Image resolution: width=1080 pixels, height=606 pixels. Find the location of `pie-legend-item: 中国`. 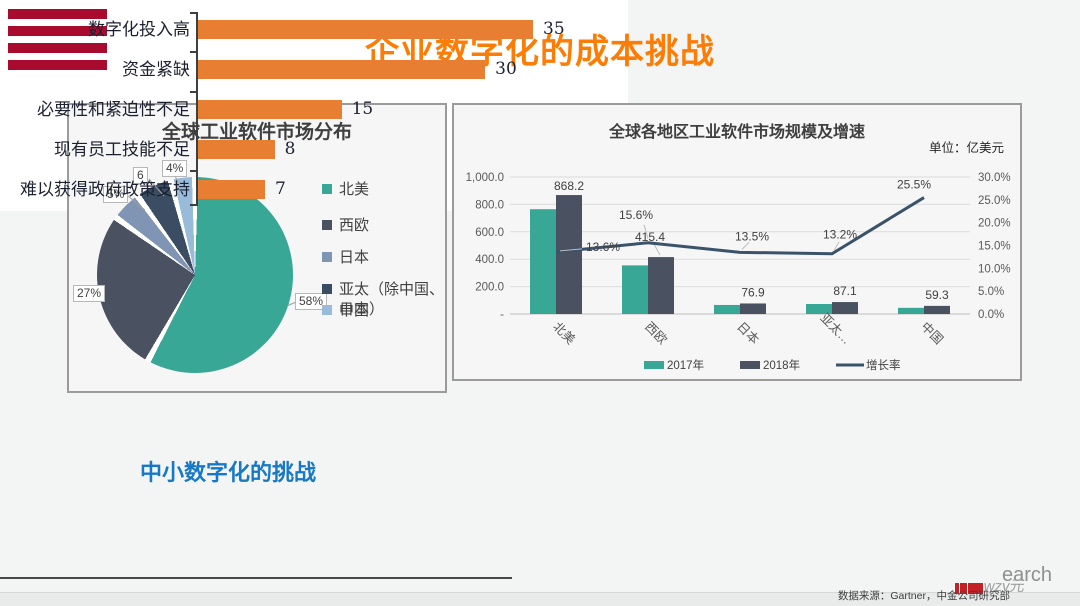

pie-legend-item: 中国 is located at coordinates (386, 311).